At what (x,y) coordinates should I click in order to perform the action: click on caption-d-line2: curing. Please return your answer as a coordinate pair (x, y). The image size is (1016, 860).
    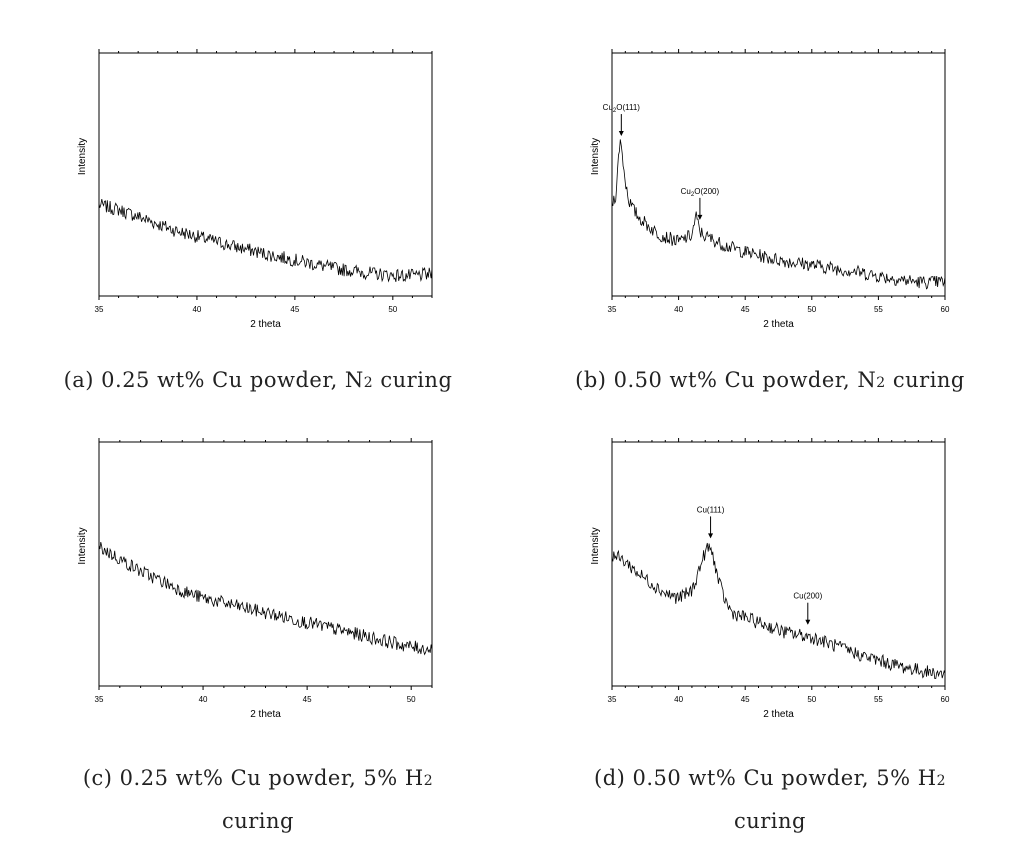
    Looking at the image, I should click on (769, 821).